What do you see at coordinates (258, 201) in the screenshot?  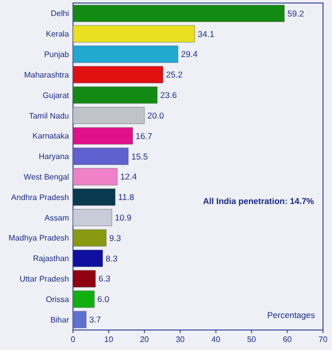 I see `annotation: All India penetration: 14.7%` at bounding box center [258, 201].